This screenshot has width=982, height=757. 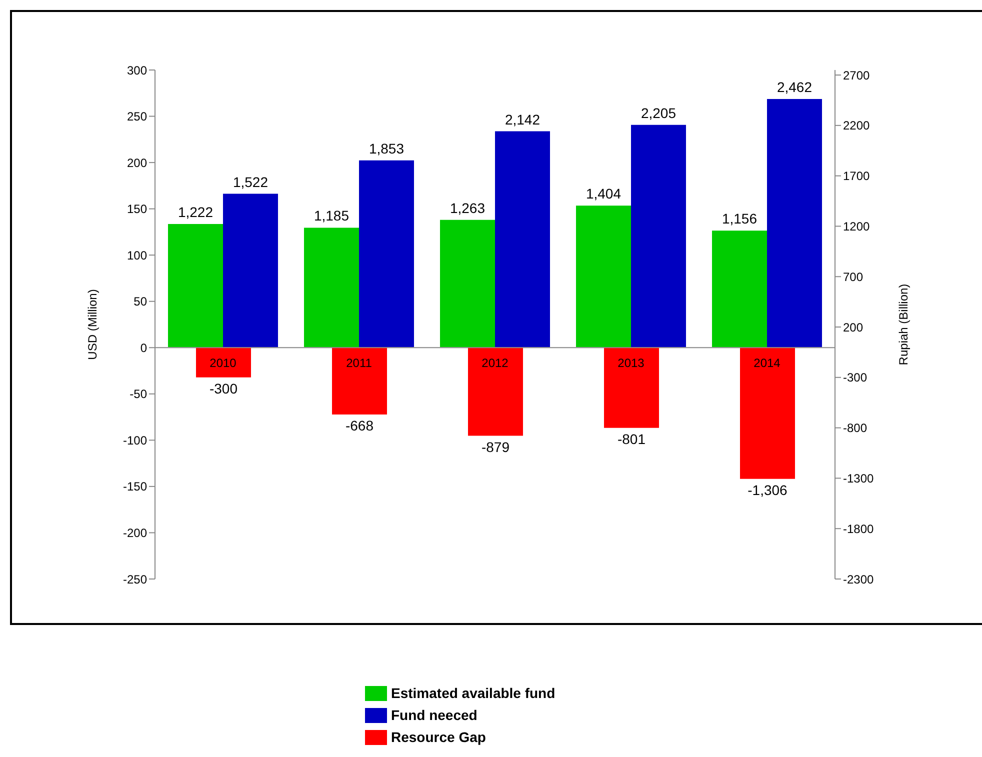 What do you see at coordinates (468, 208) in the screenshot?
I see `data-label: 1,263` at bounding box center [468, 208].